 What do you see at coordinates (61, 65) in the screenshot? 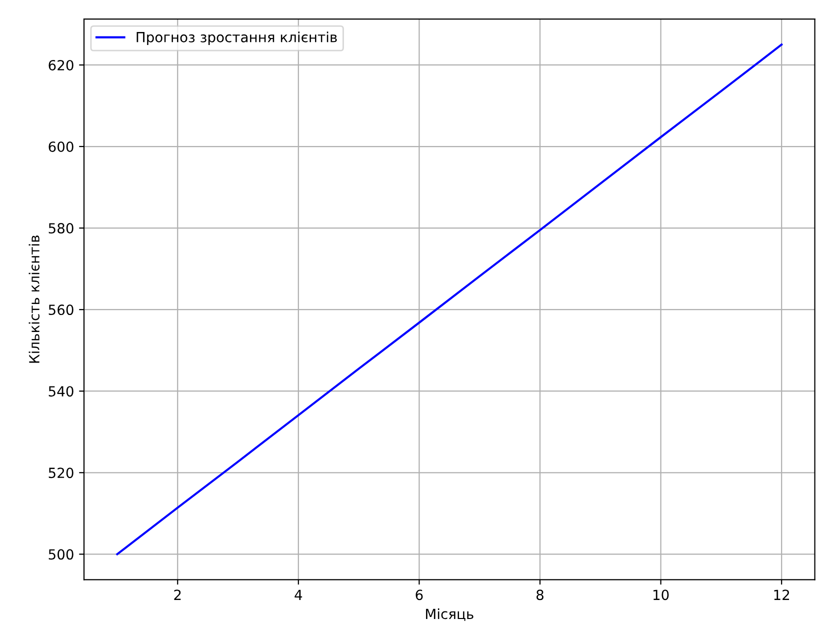
I see `y-tick-label: 620` at bounding box center [61, 65].